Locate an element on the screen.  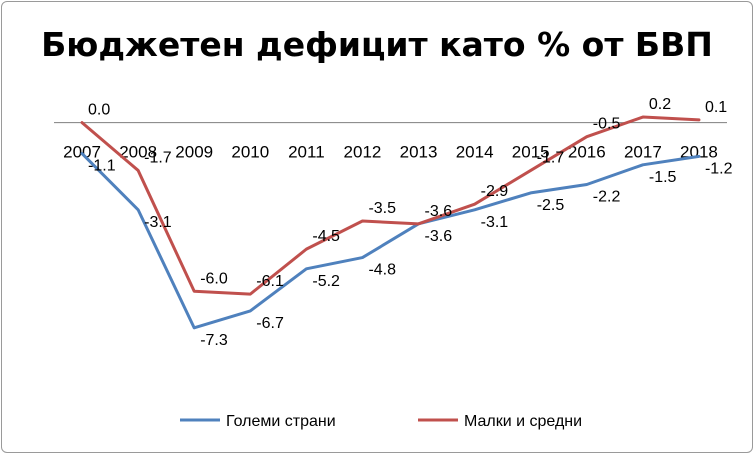
x-tick-label: 2017 is located at coordinates (643, 152).